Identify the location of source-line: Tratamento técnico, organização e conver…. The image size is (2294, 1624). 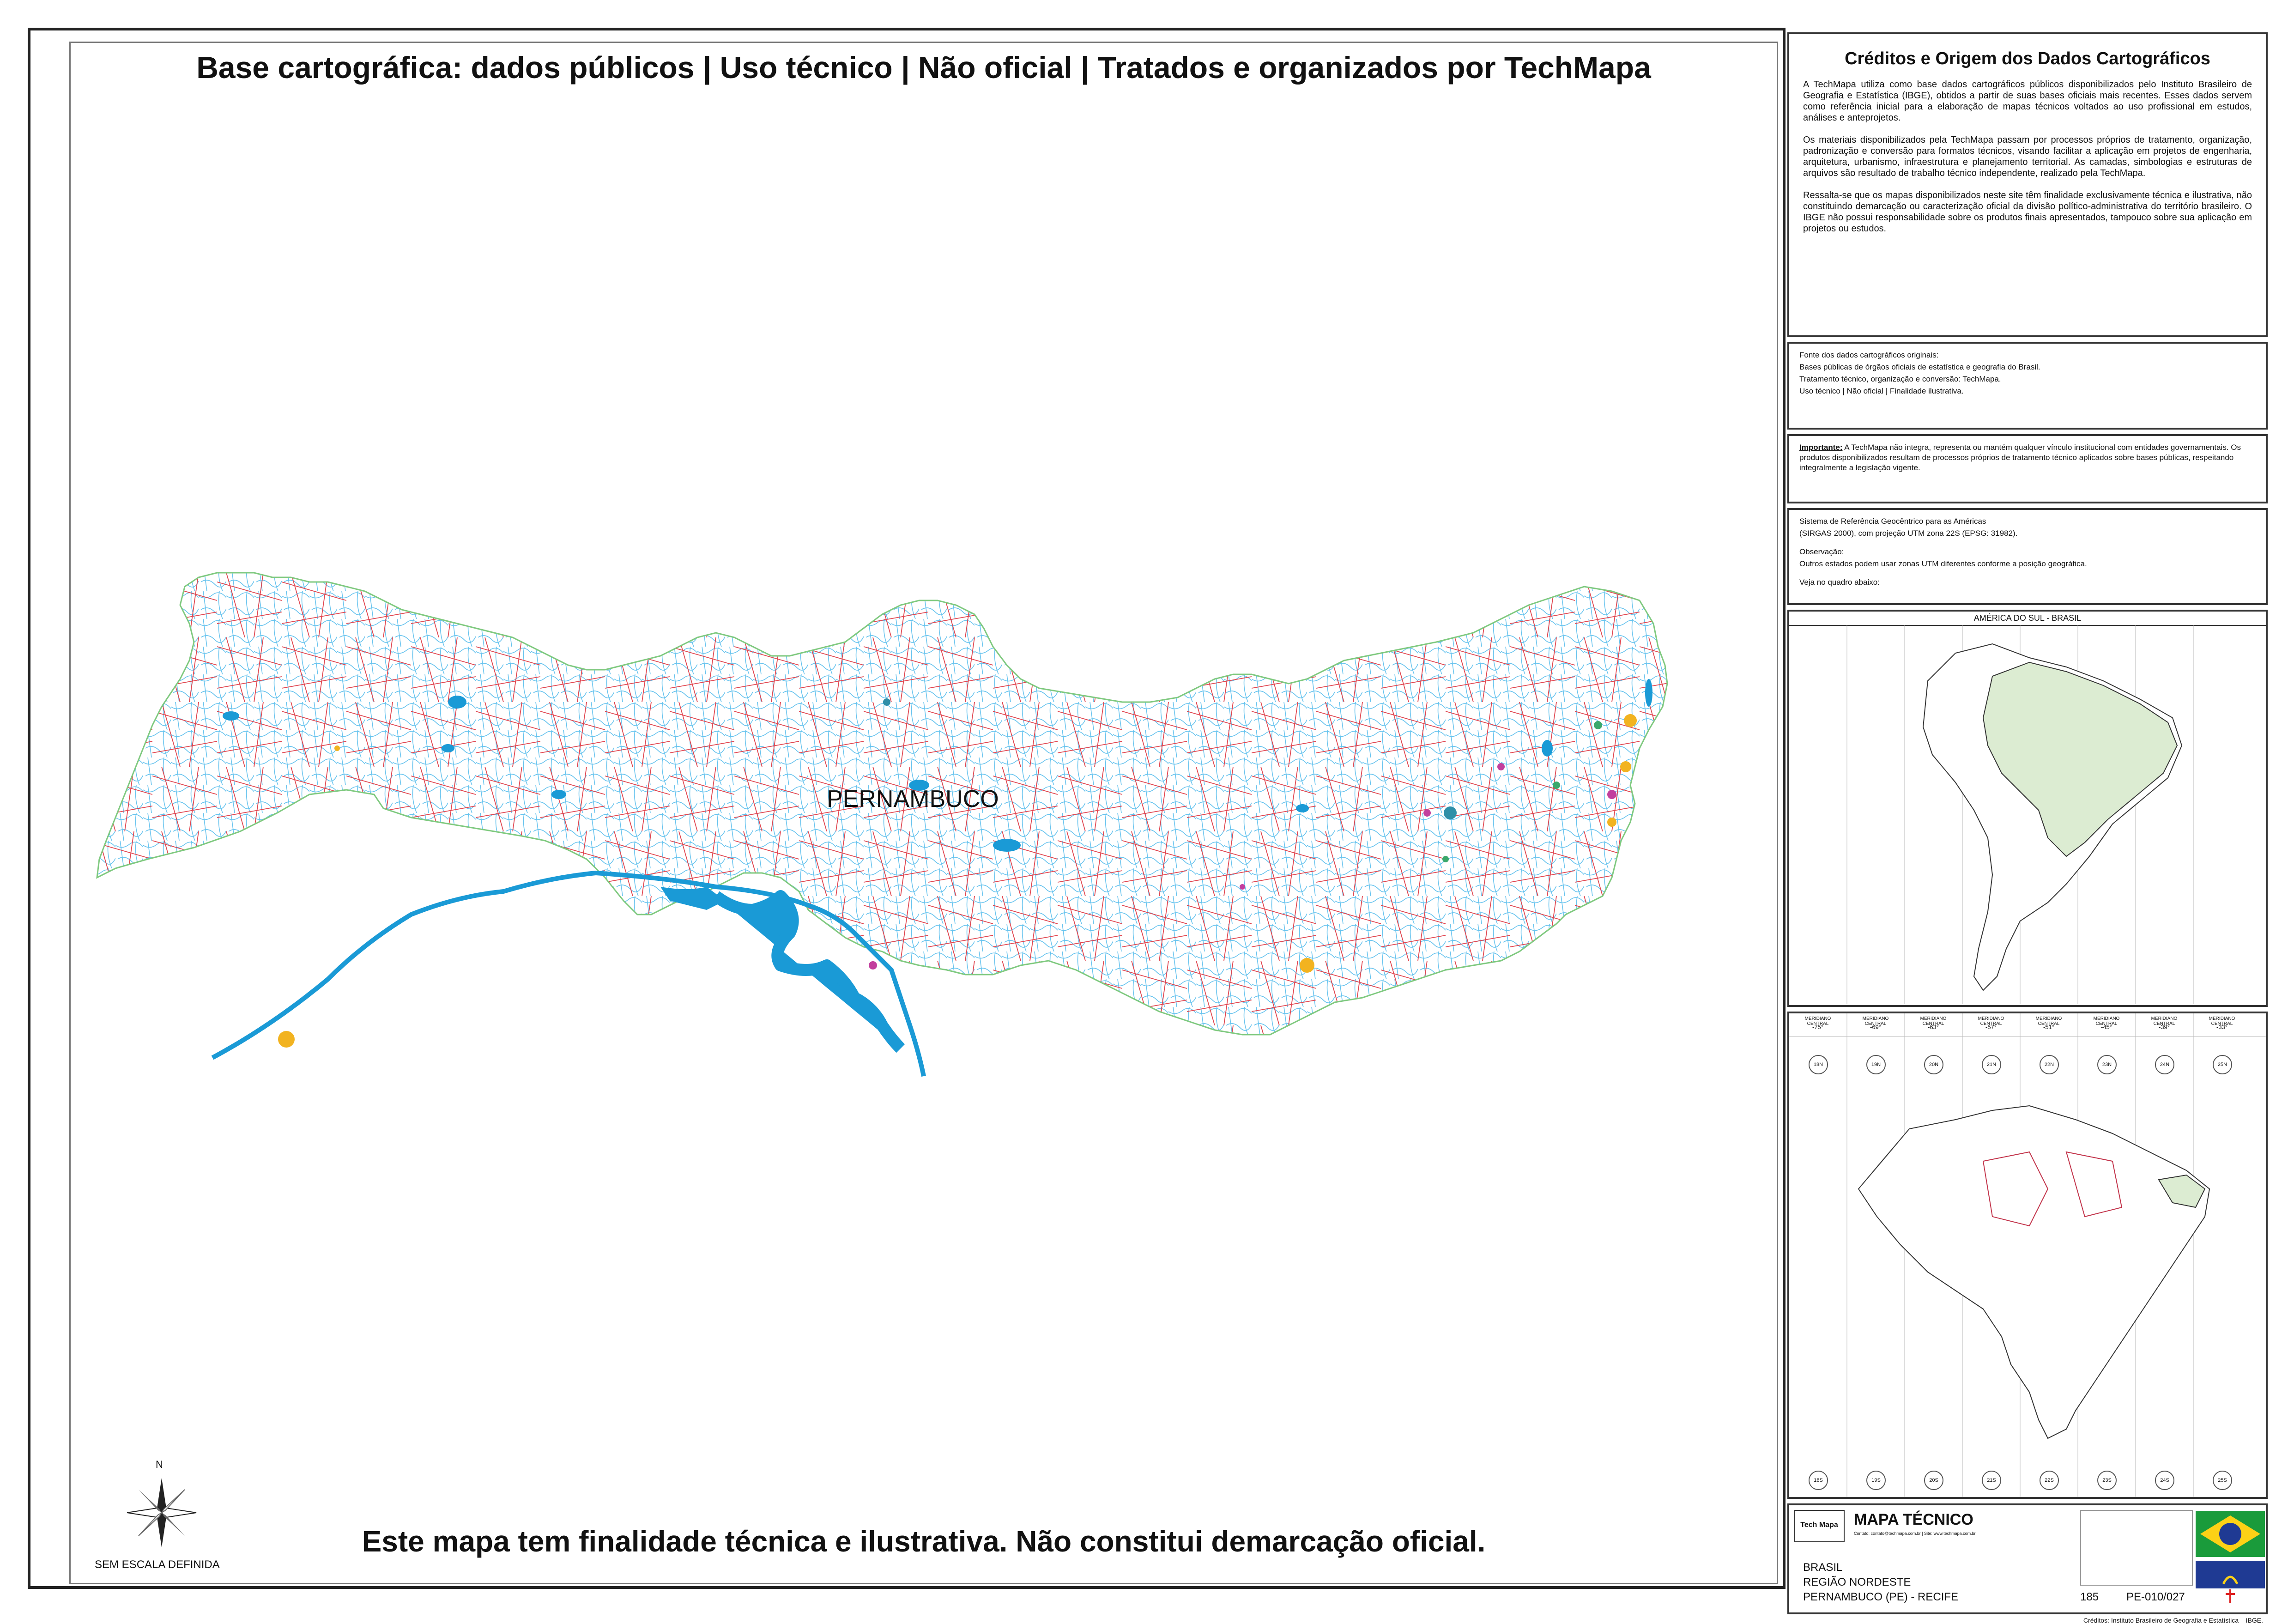
(1900, 379).